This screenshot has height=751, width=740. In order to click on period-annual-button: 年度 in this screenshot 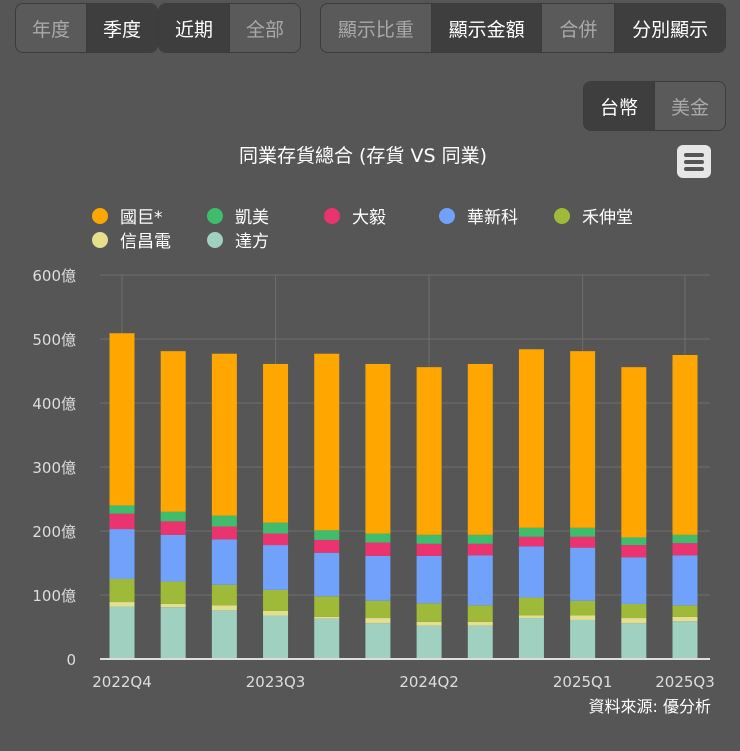, I will do `click(51, 28)`.